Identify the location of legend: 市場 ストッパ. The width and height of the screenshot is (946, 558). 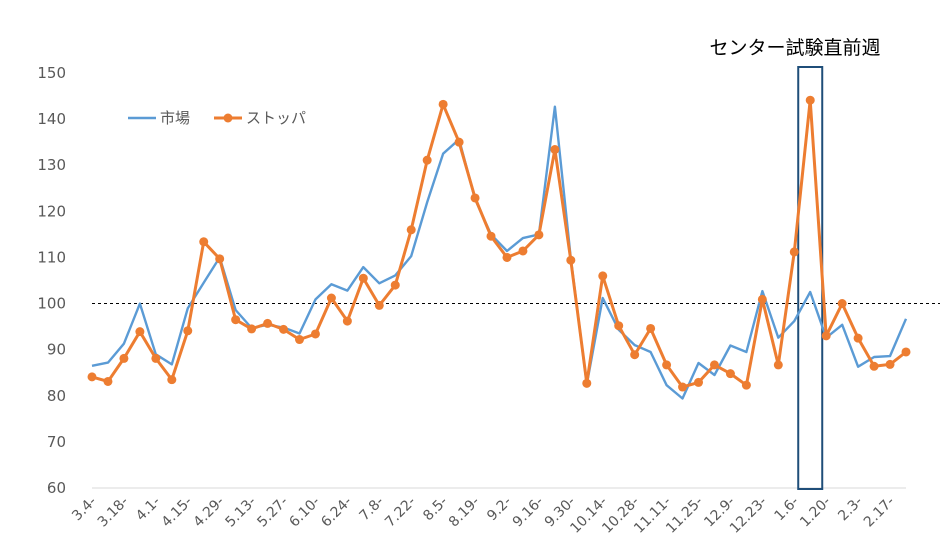
(217, 118).